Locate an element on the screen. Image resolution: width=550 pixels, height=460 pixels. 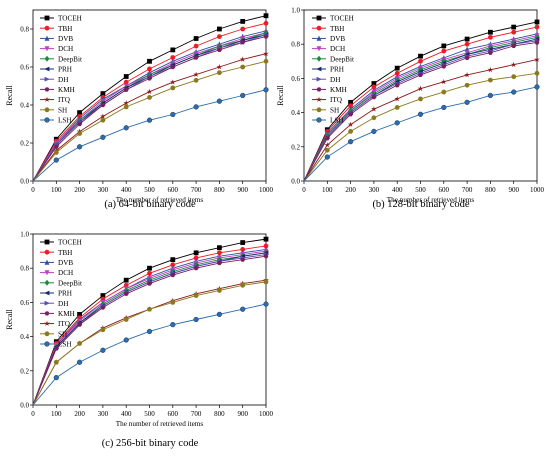
series-sh is located at coordinates (421, 126).